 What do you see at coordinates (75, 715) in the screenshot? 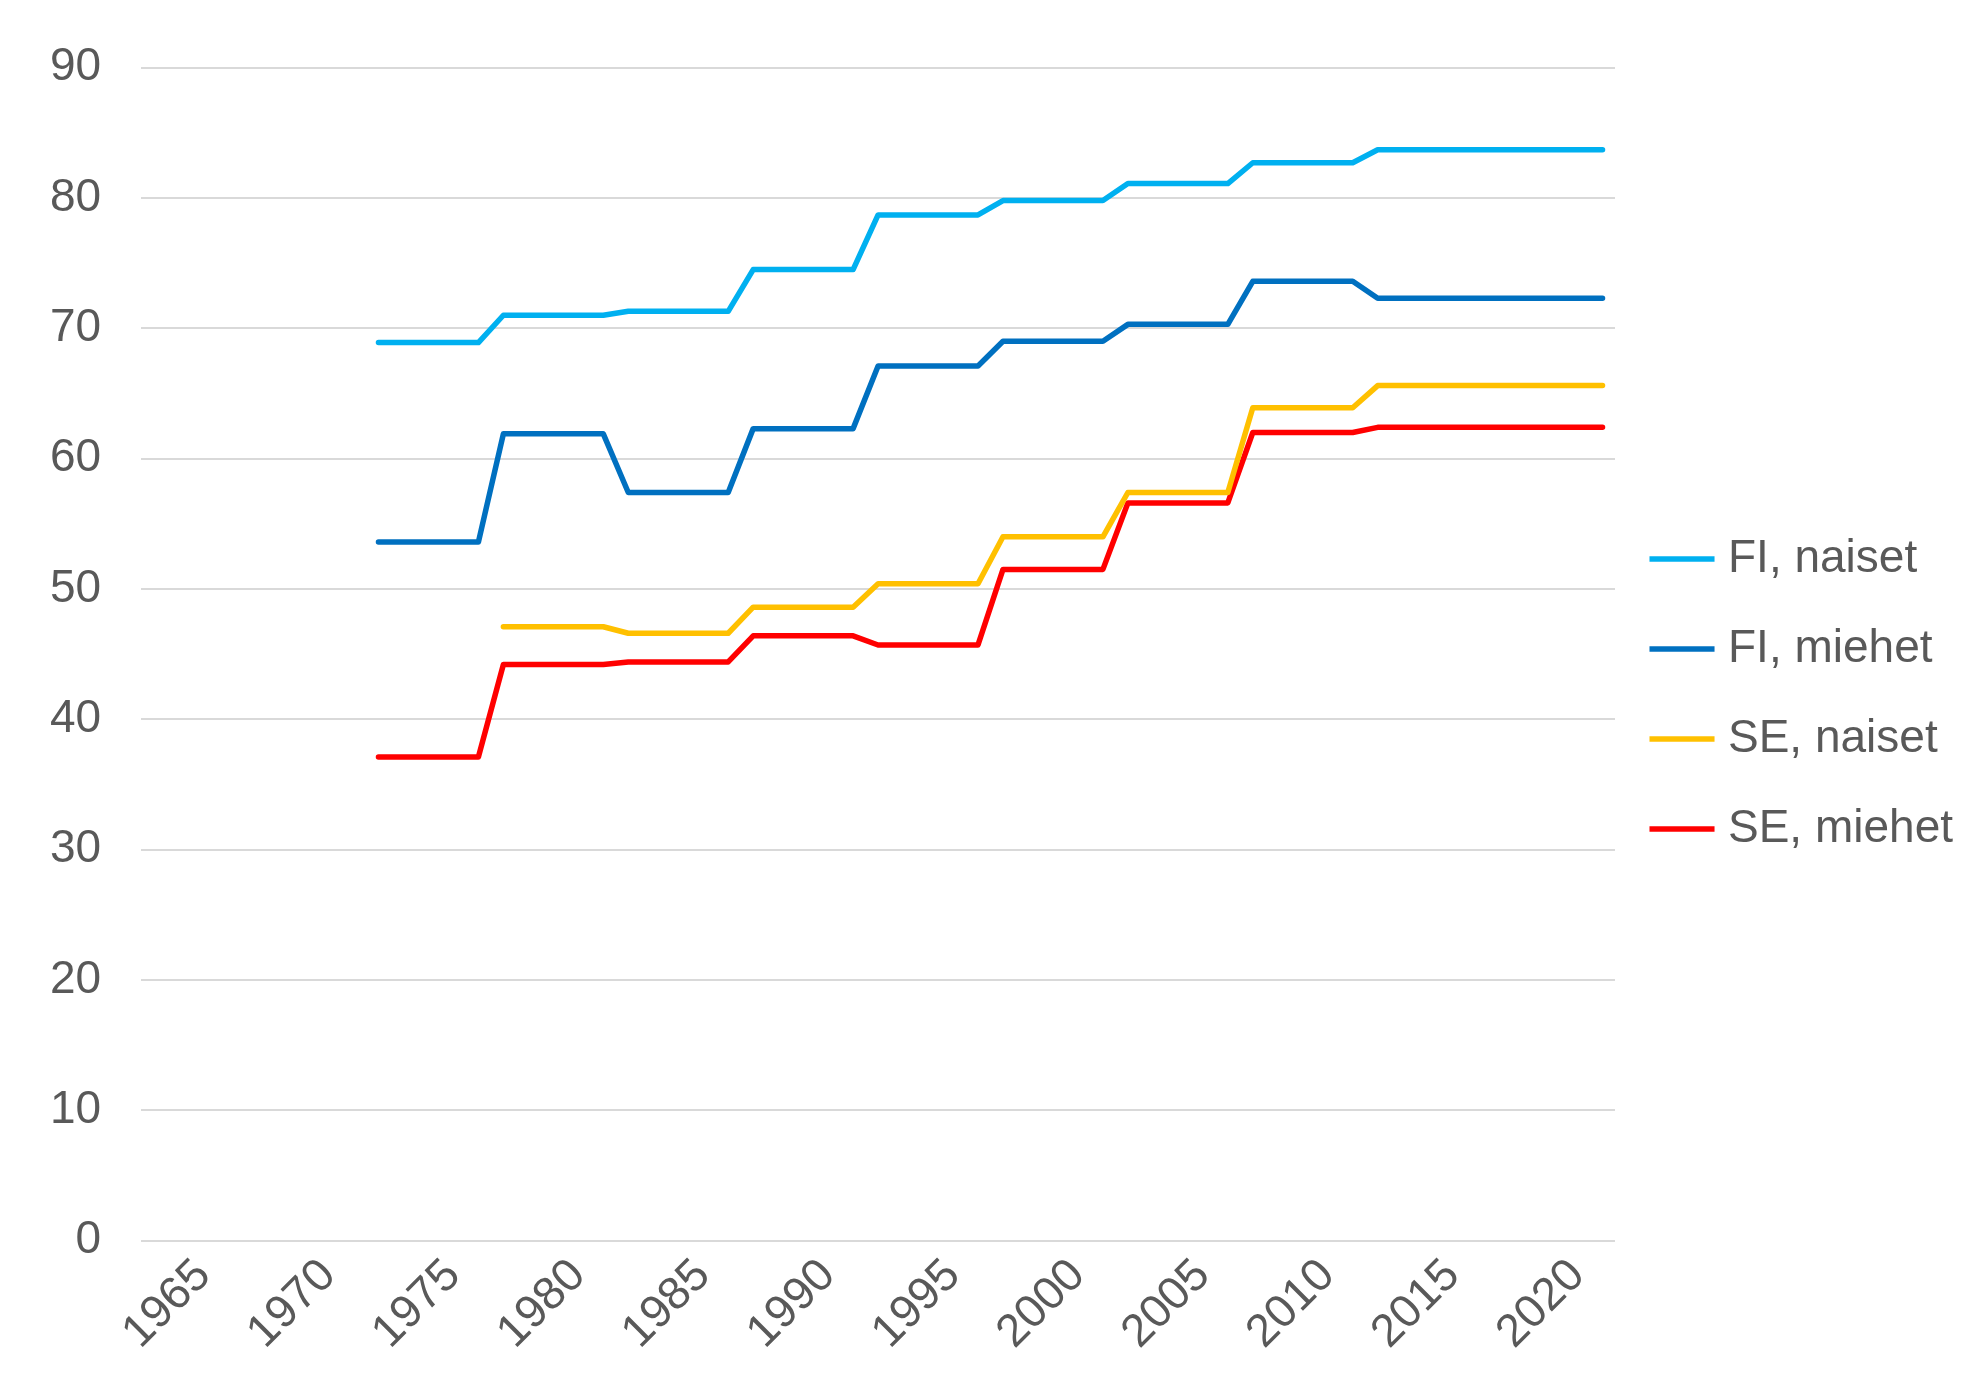
I see `y-tick-label: 40` at bounding box center [75, 715].